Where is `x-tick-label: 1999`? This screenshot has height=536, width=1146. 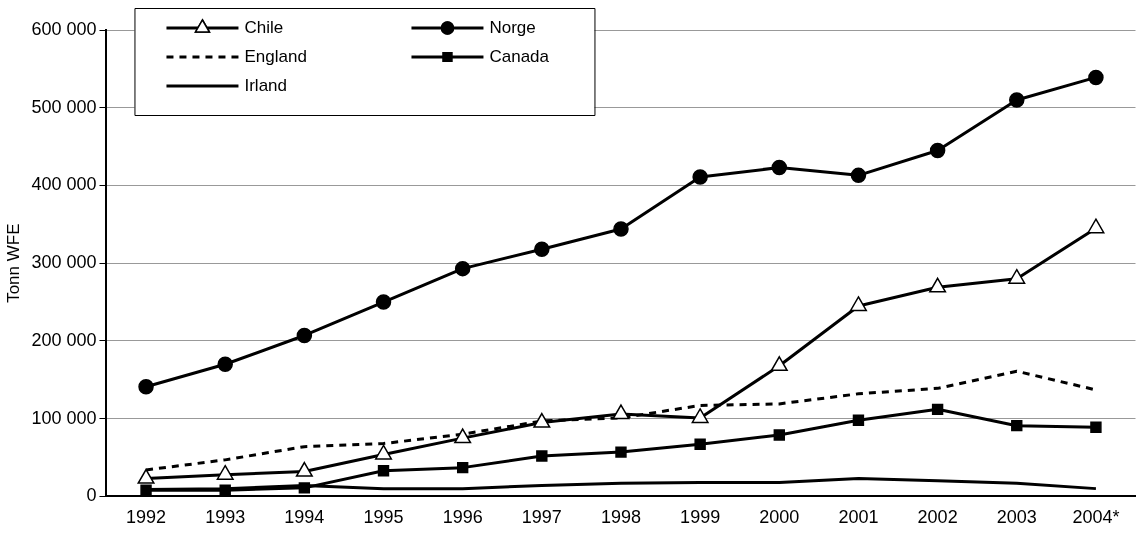
x-tick-label: 1999 is located at coordinates (700, 517).